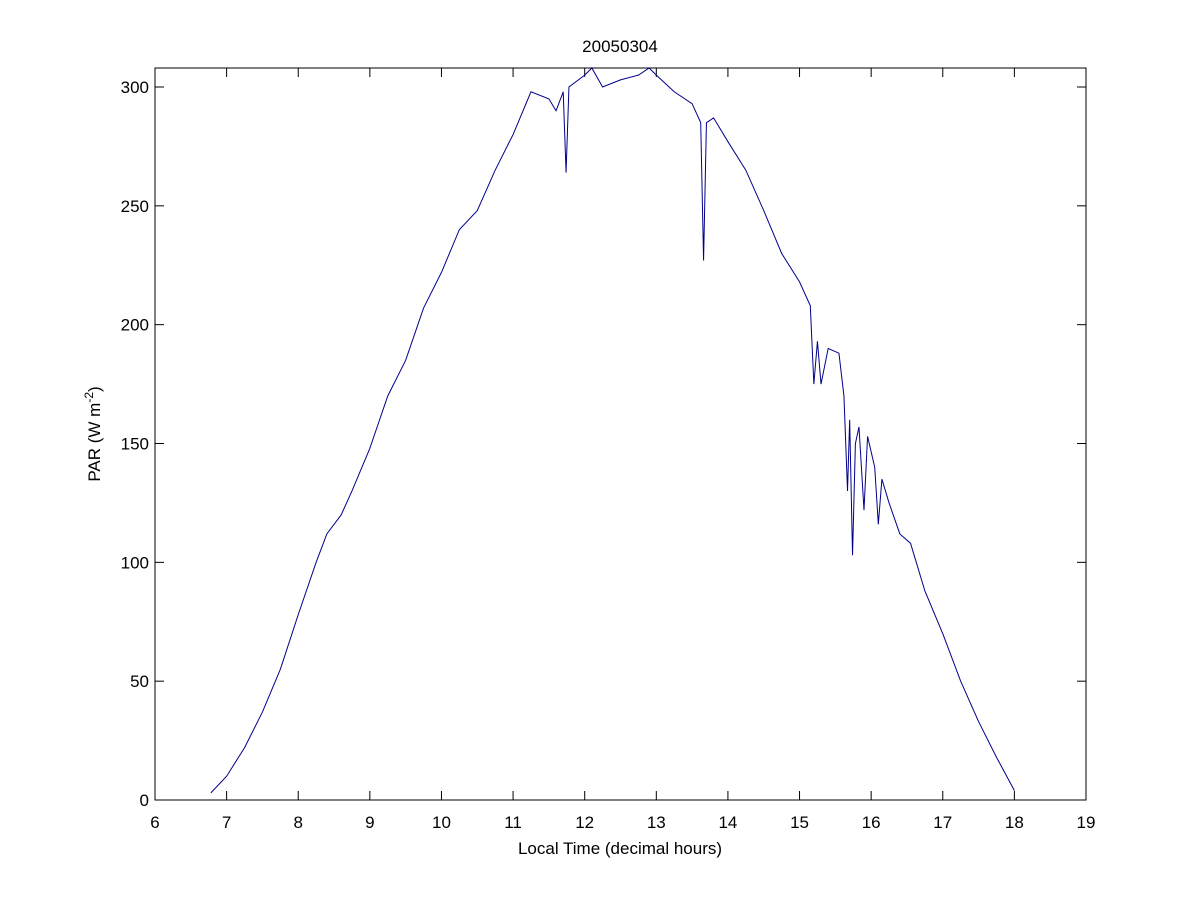 This screenshot has width=1200, height=900. Describe the element at coordinates (297, 822) in the screenshot. I see `x-tick-label: 8` at that location.